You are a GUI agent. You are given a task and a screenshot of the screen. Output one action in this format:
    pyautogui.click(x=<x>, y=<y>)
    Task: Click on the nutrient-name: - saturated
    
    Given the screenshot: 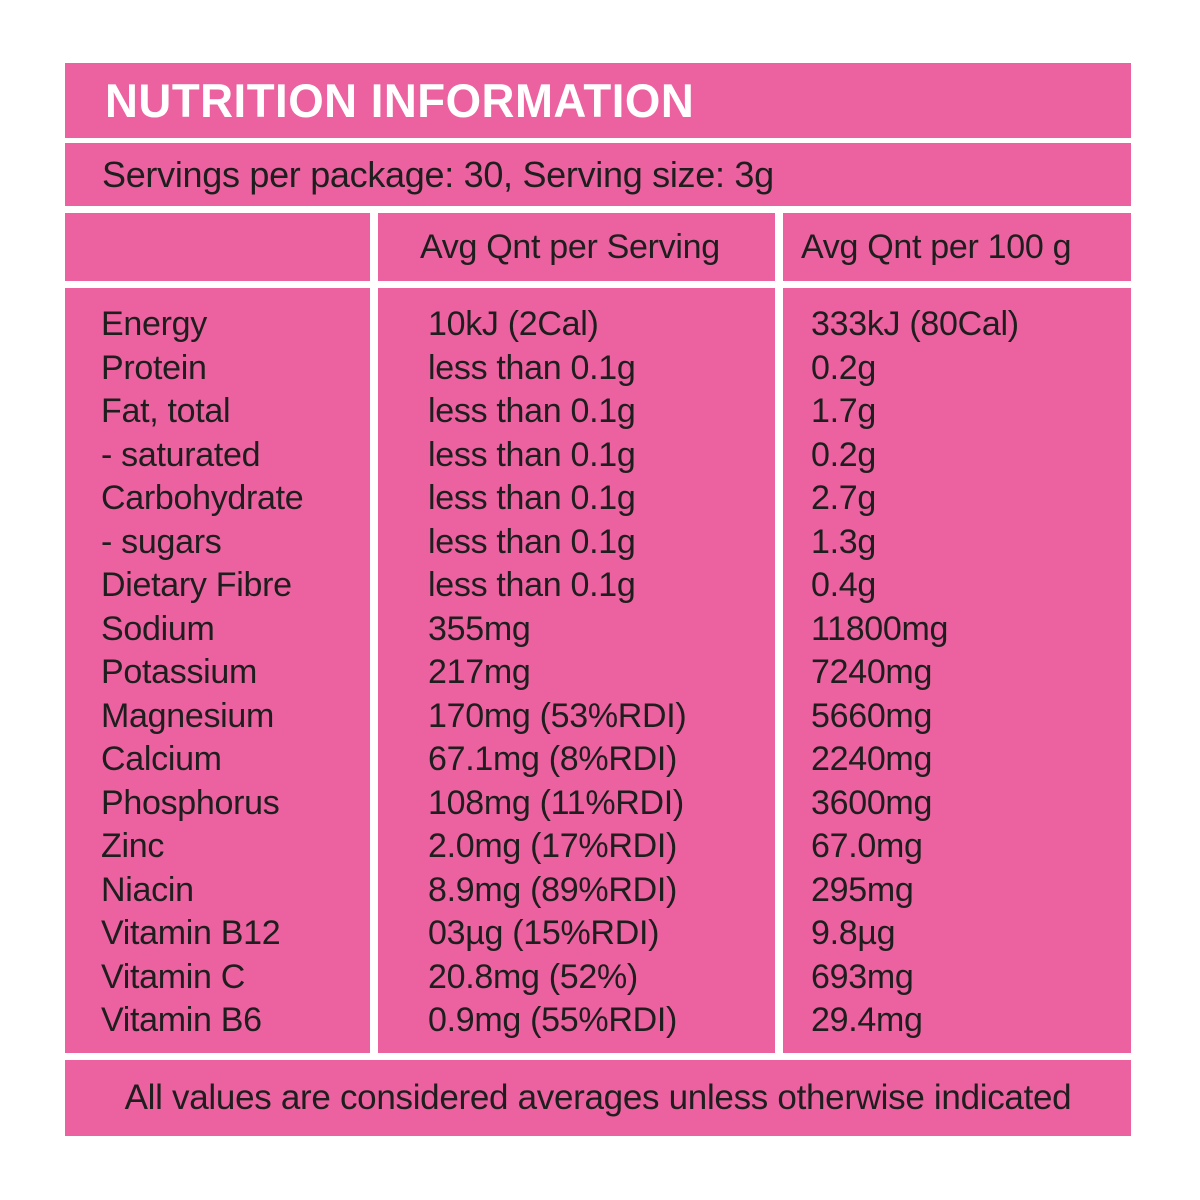 What is the action you would take?
    pyautogui.click(x=181, y=454)
    